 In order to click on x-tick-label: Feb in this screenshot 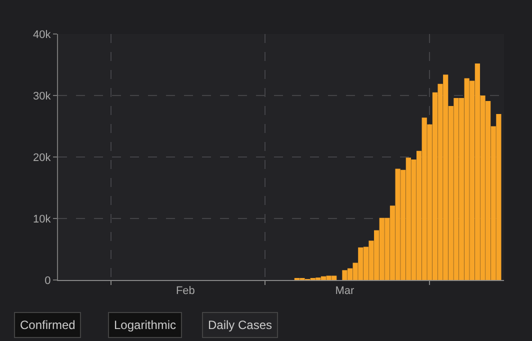, I will do `click(185, 291)`.